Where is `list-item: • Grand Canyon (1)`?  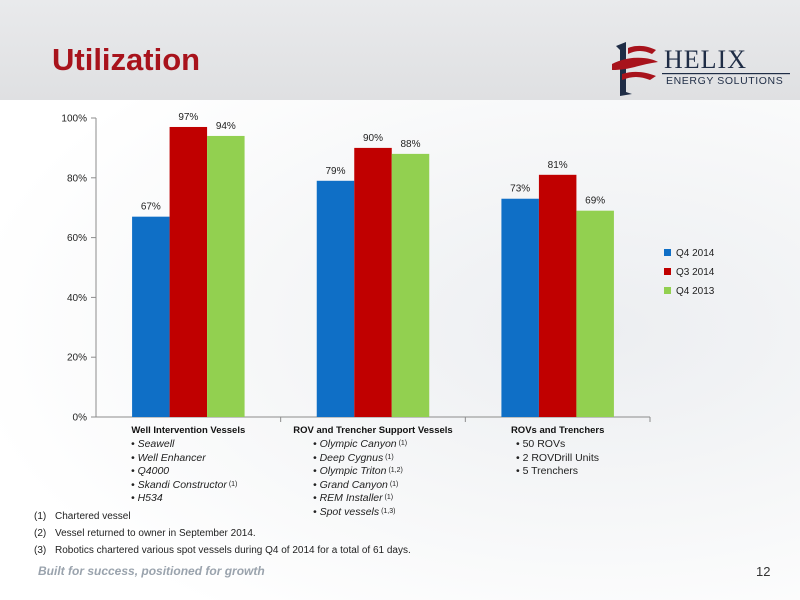 list-item: • Grand Canyon (1) is located at coordinates (356, 484).